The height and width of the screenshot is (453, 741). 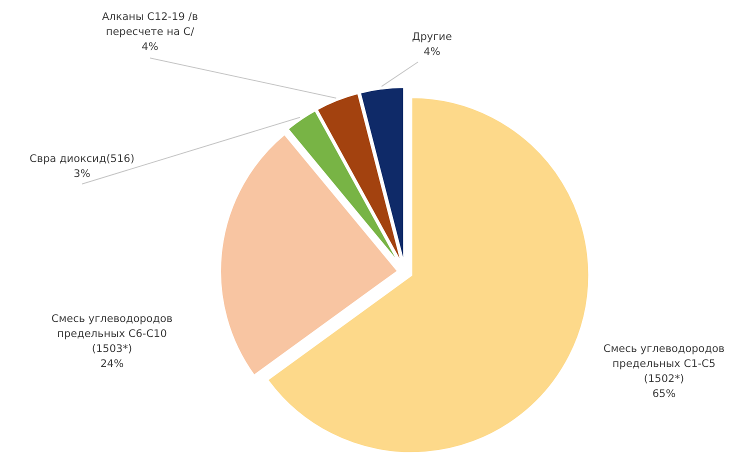 I want to click on data-label: 3%, so click(x=82, y=174).